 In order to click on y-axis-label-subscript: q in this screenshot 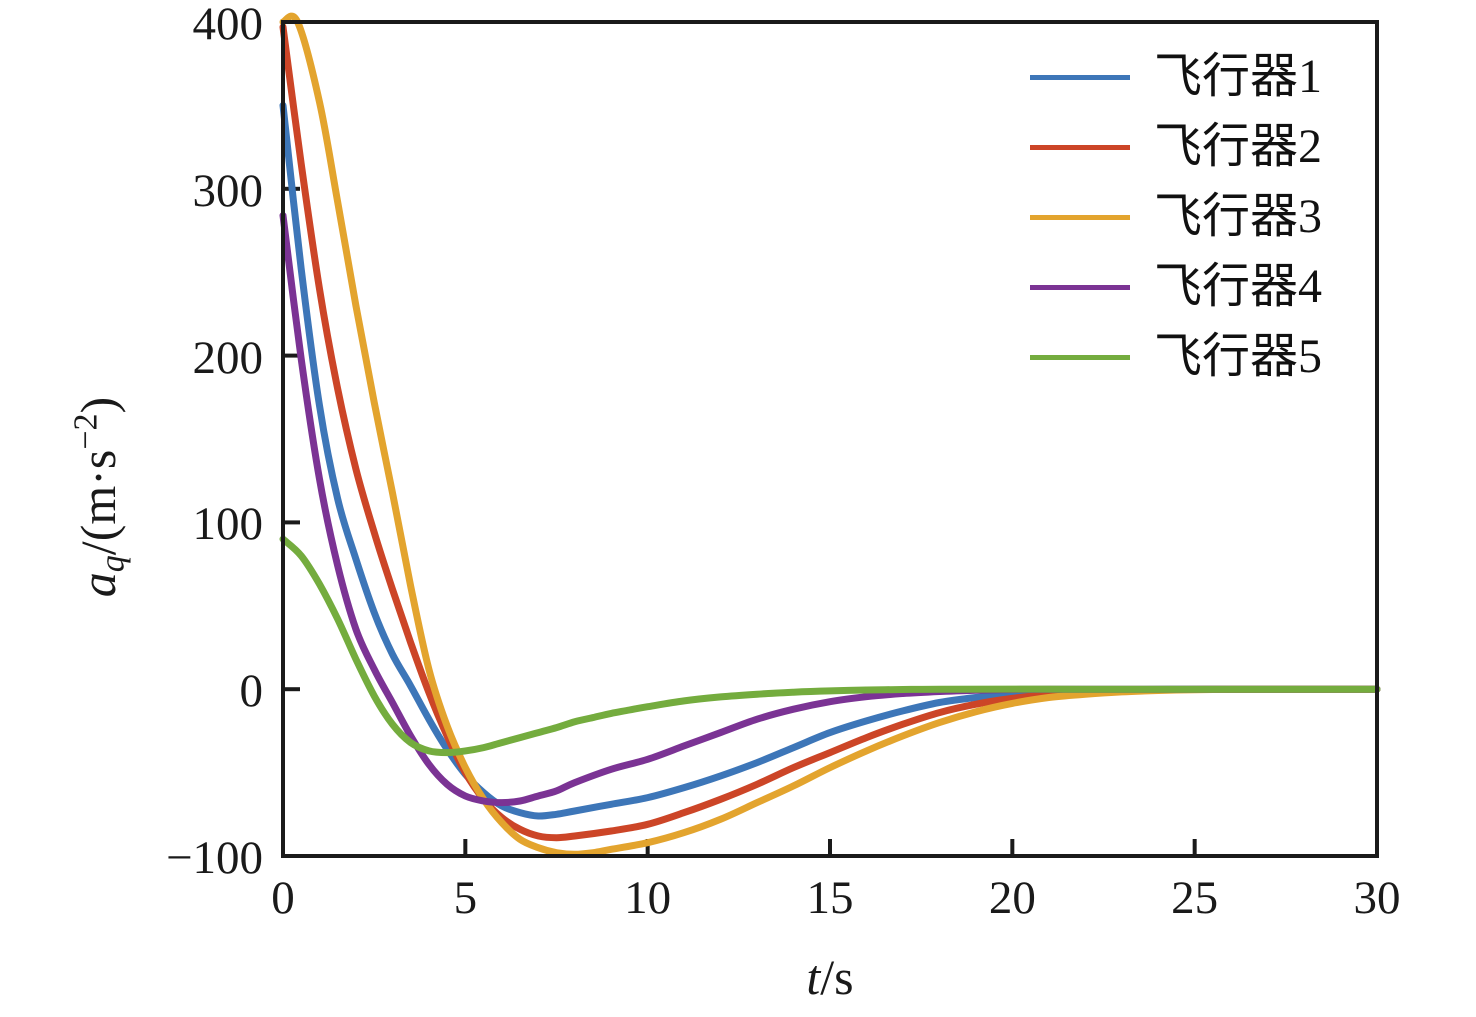, I will do `click(113, 564)`.